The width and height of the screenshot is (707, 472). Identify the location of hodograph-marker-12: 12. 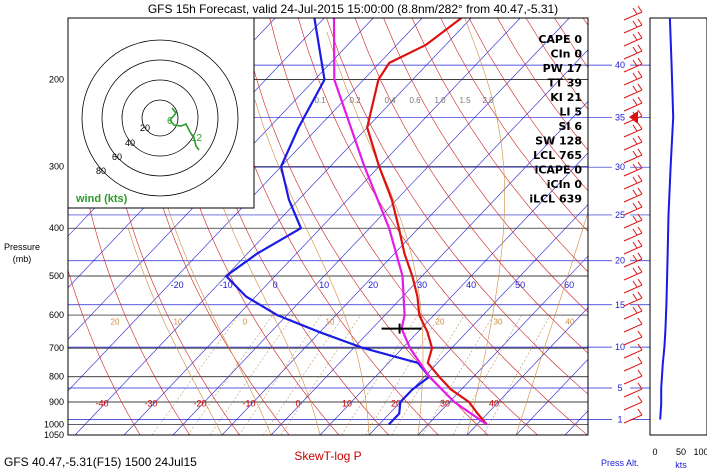
(197, 138).